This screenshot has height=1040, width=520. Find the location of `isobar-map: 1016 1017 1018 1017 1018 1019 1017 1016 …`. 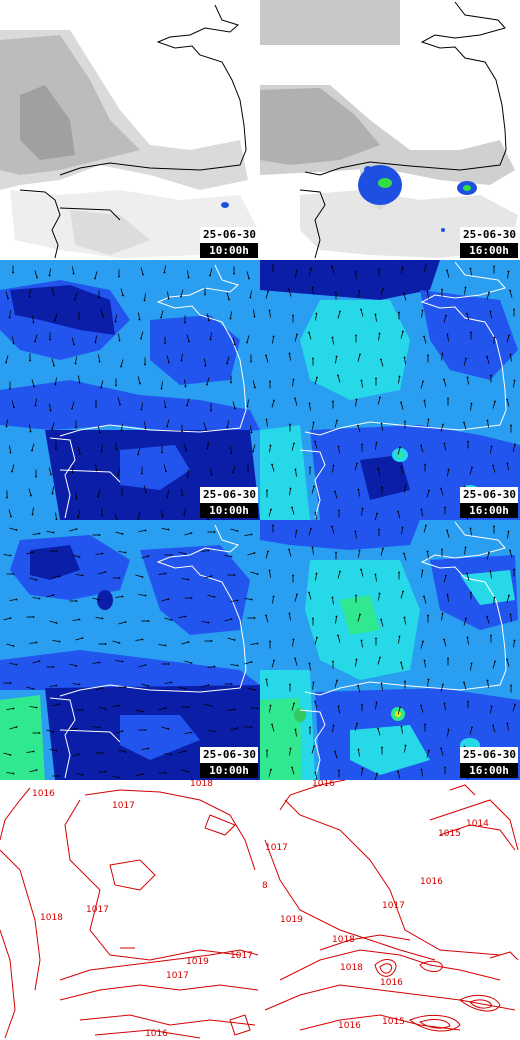

isobar-map: 1016 1017 1018 1017 1018 1019 1017 1016 … is located at coordinates (130, 910).